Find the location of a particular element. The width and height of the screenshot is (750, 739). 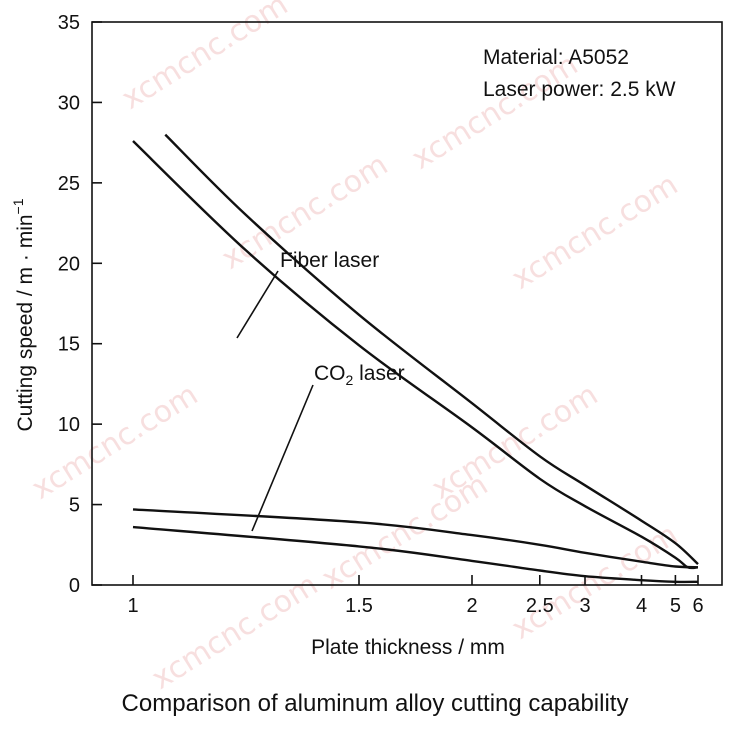

co2-laser-curve-lower is located at coordinates (415, 554).